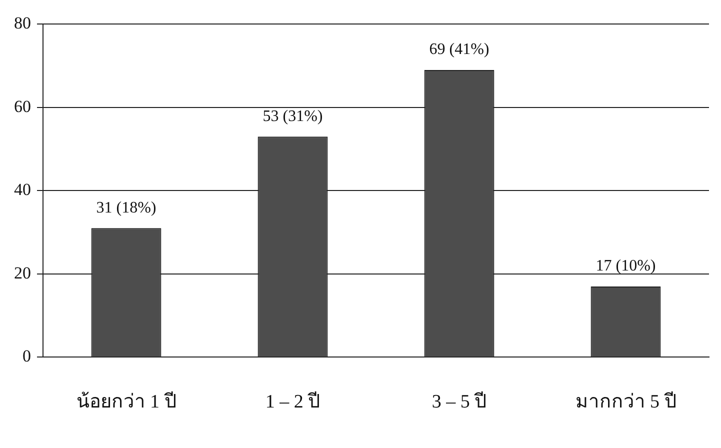 The width and height of the screenshot is (721, 448). Describe the element at coordinates (126, 401) in the screenshot. I see `x-tick-label: น้อยกว่า 1 ปี` at that location.